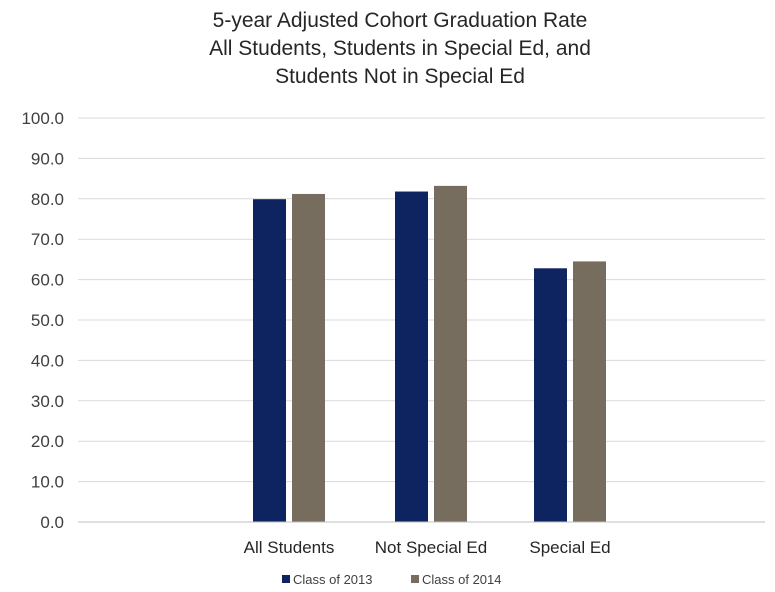  Describe the element at coordinates (400, 20) in the screenshot. I see `chart-title-line-1: 5-year Adjusted Cohort Graduation Rate` at that location.